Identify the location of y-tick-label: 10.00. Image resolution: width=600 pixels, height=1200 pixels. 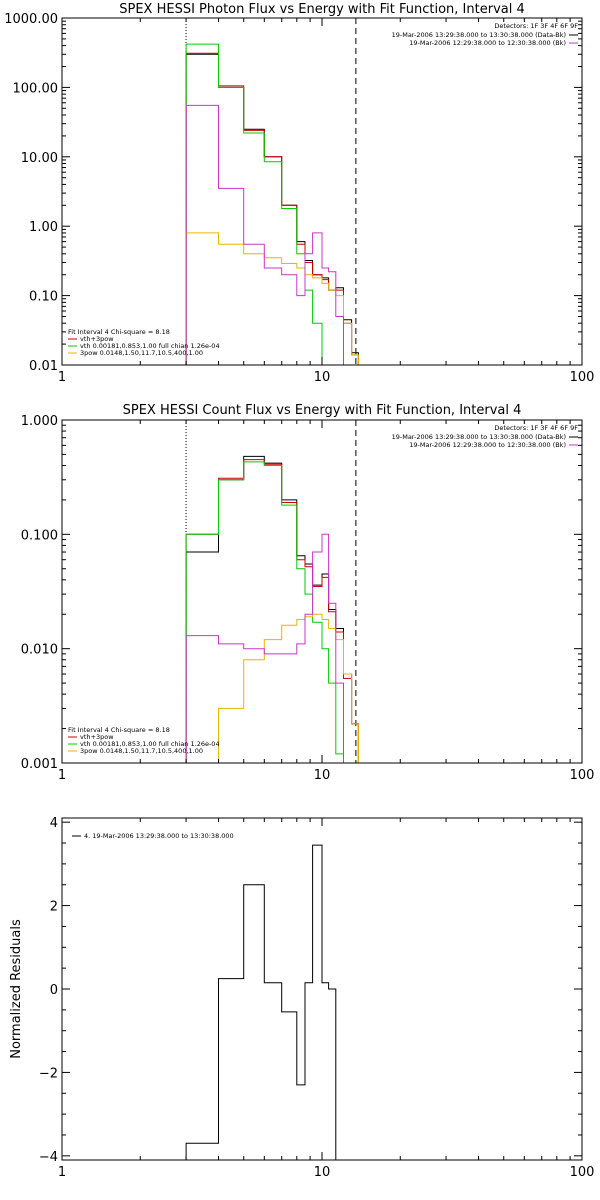
(39, 158).